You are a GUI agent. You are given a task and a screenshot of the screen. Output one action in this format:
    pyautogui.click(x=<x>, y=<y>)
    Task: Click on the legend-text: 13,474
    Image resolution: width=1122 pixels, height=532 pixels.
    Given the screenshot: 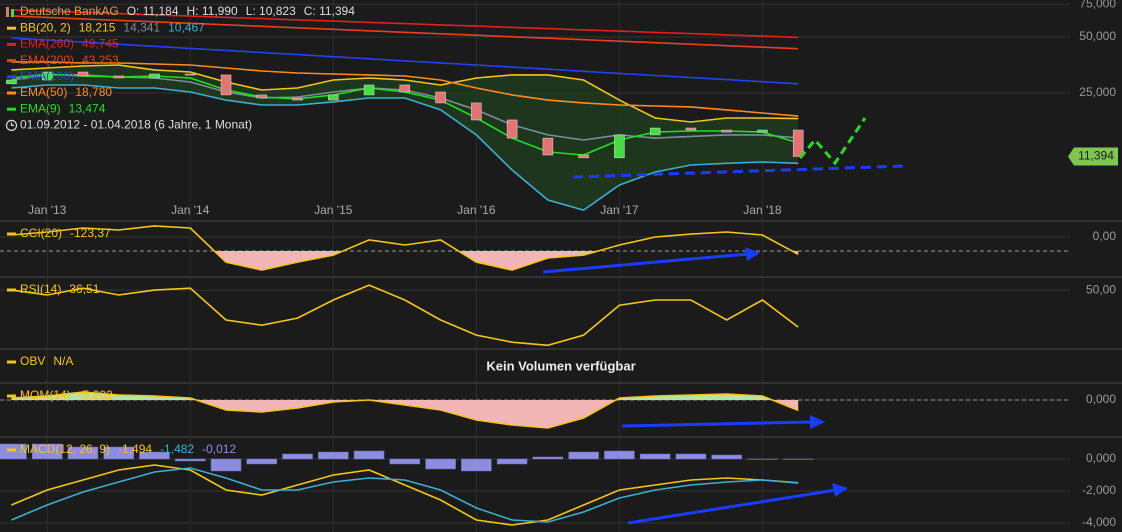 What is the action you would take?
    pyautogui.click(x=87, y=108)
    